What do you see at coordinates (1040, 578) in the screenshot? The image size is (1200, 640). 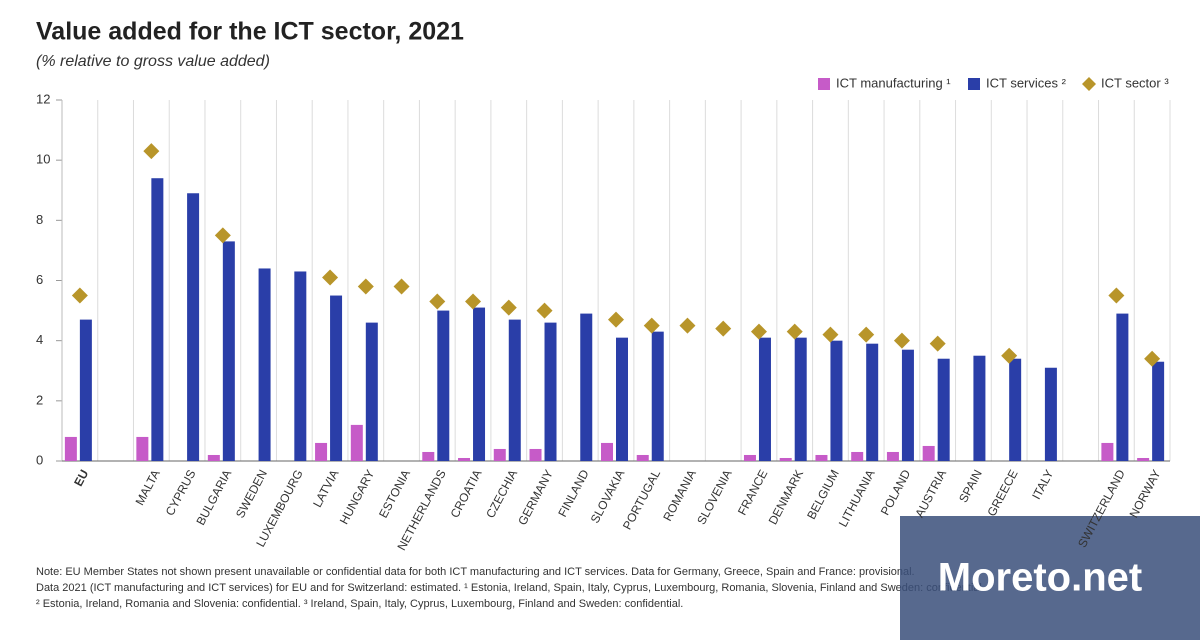 I see `watermark: Moreto.net` at bounding box center [1040, 578].